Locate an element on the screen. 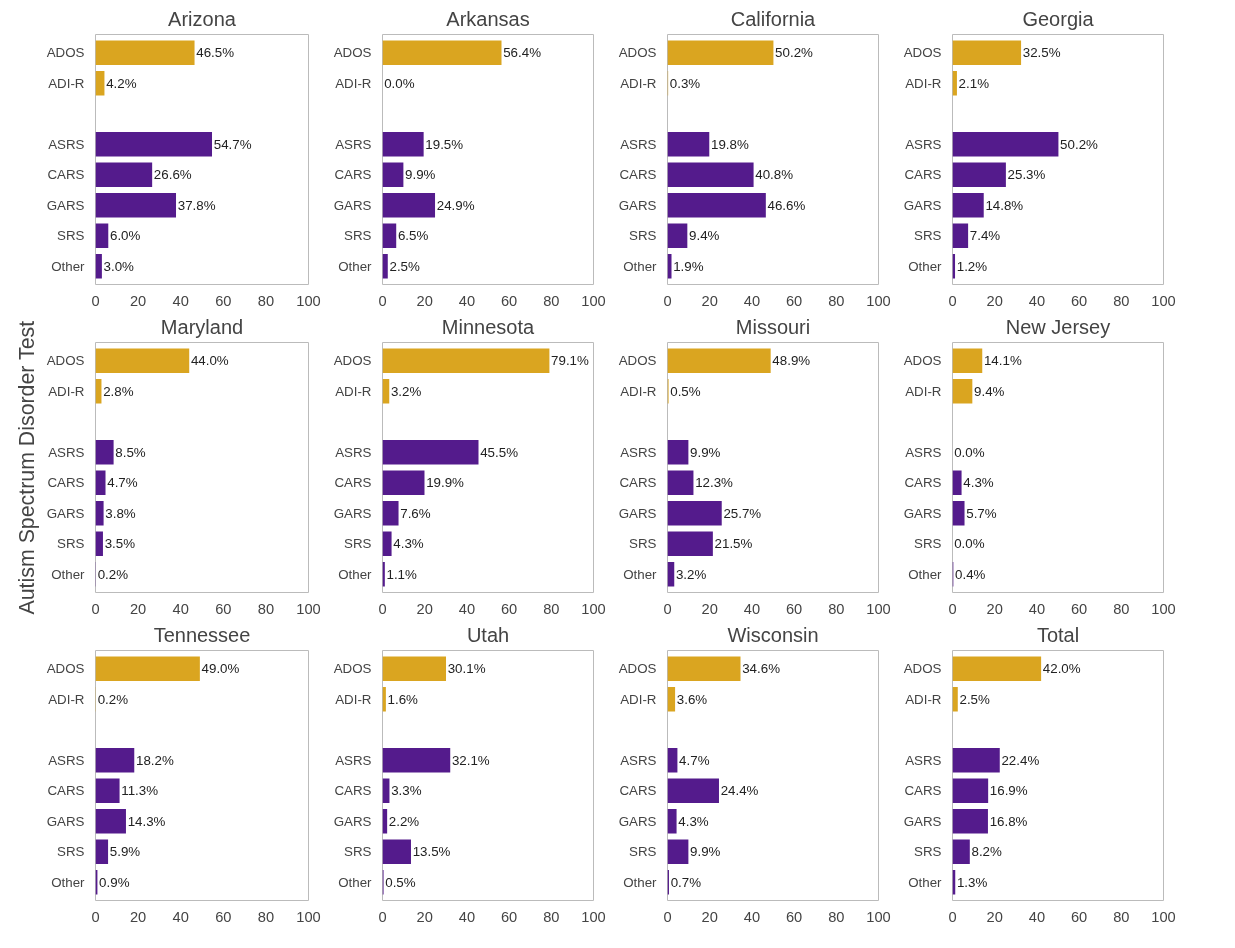 This screenshot has height=948, width=1235. data-label: 45.5% is located at coordinates (499, 452).